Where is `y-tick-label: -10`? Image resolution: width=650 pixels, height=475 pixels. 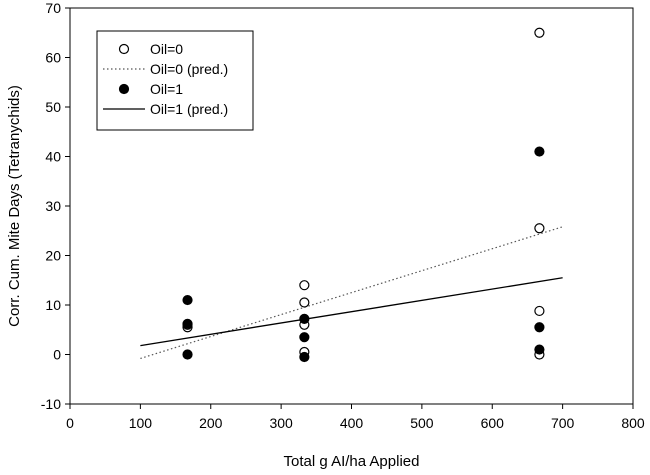
y-tick-label: -10 is located at coordinates (51, 404).